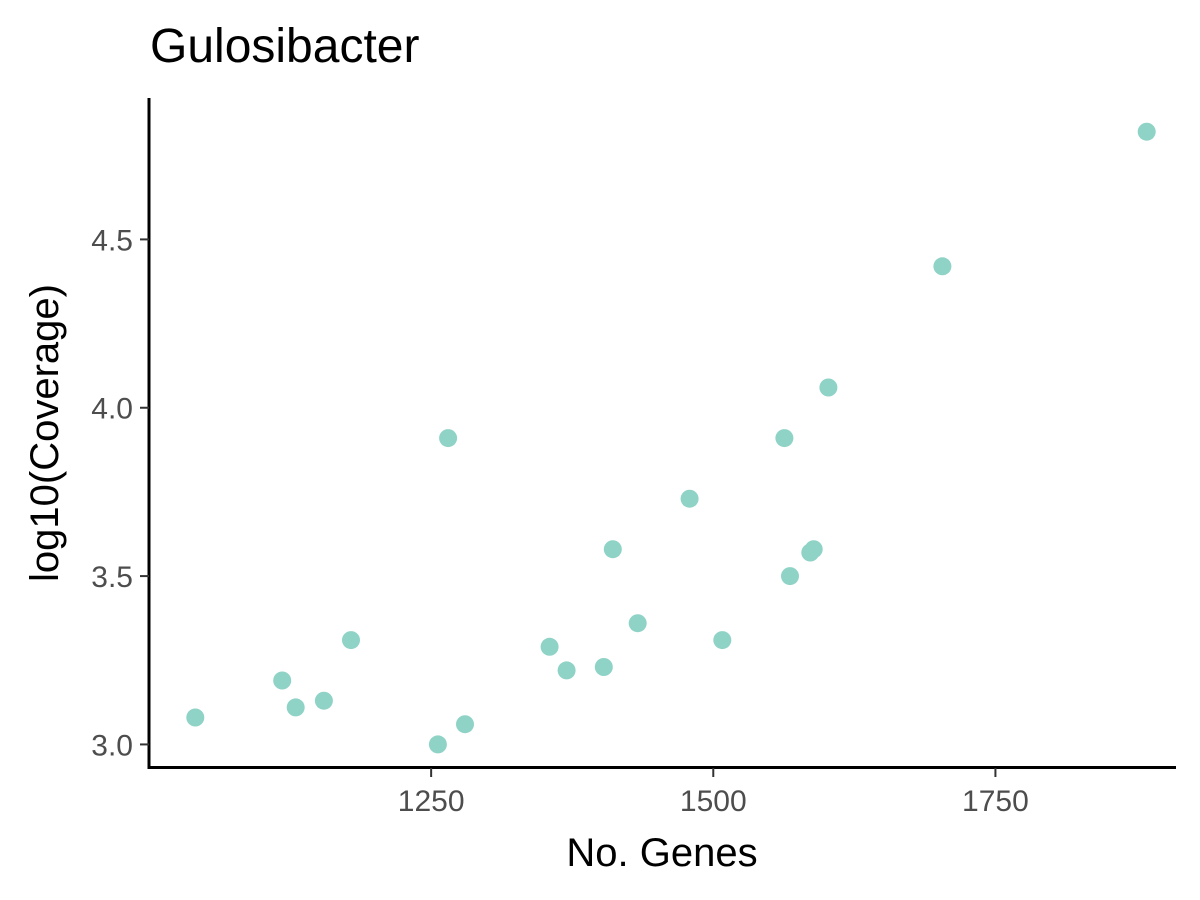 The height and width of the screenshot is (900, 1200). I want to click on y-tick-label: 3.5, so click(112, 577).